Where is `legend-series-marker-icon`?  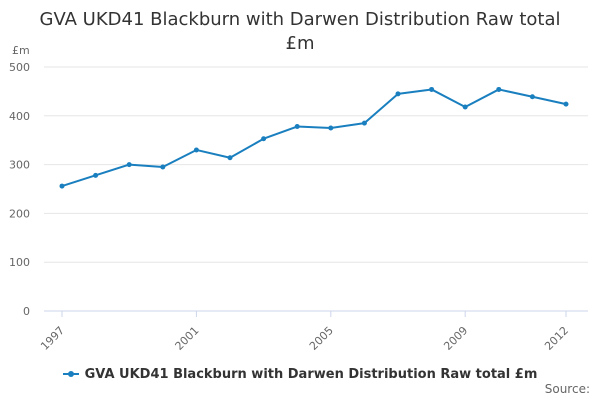 legend-series-marker-icon is located at coordinates (70, 374).